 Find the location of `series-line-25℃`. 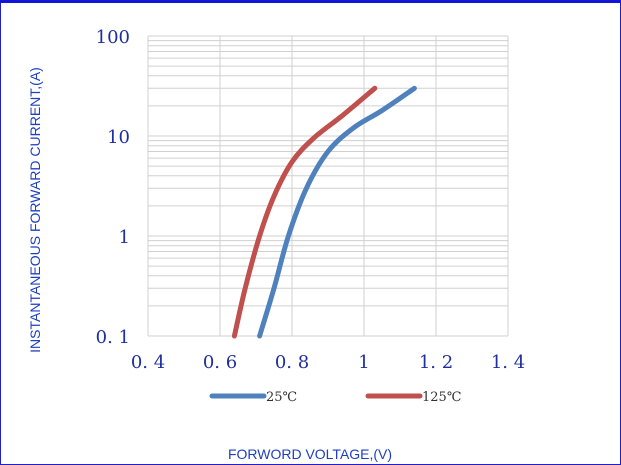

series-line-25℃ is located at coordinates (337, 212).